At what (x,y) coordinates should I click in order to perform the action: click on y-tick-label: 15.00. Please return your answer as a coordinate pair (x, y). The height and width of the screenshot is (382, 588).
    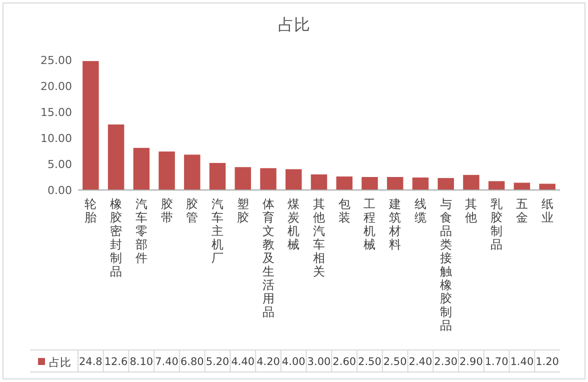
    Looking at the image, I should click on (56, 112).